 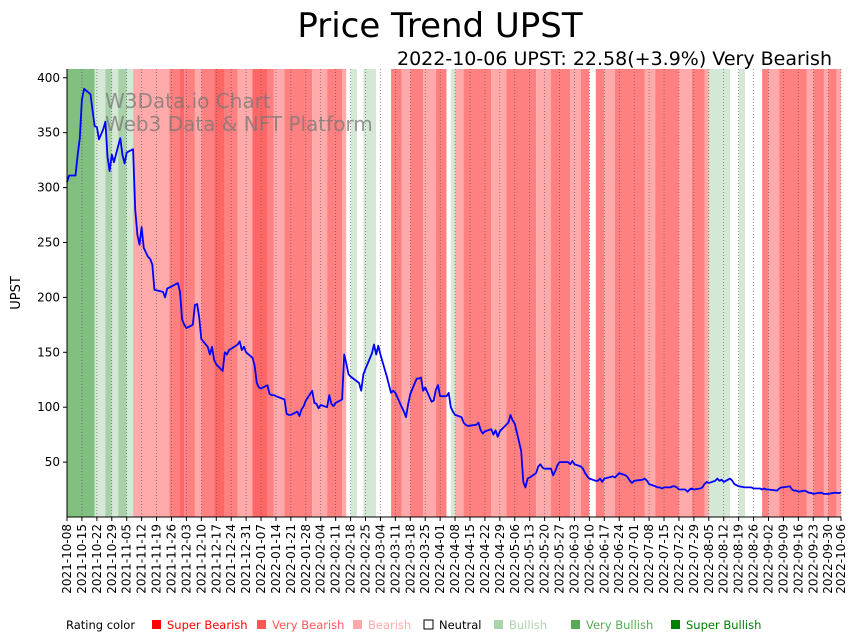 What do you see at coordinates (82, 559) in the screenshot?
I see `x-tick-label: 2021-10-15` at bounding box center [82, 559].